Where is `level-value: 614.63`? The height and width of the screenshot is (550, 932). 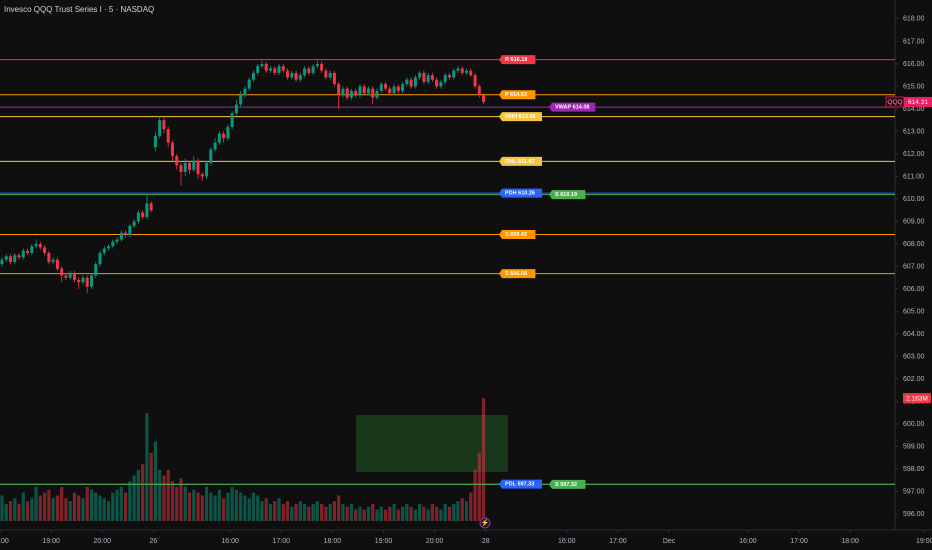
level-value: 614.63 is located at coordinates (518, 96).